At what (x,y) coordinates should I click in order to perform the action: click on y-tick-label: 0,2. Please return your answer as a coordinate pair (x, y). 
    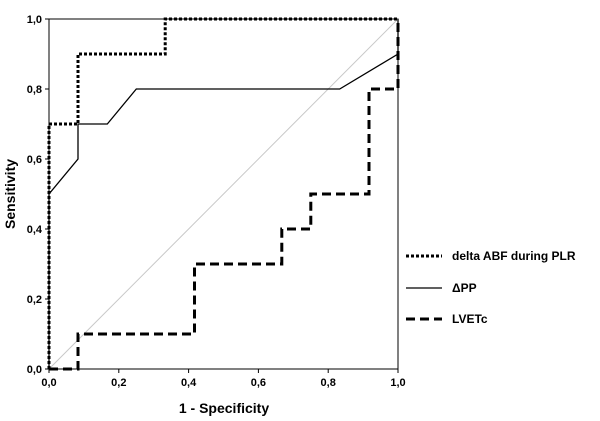
    Looking at the image, I should click on (34, 300).